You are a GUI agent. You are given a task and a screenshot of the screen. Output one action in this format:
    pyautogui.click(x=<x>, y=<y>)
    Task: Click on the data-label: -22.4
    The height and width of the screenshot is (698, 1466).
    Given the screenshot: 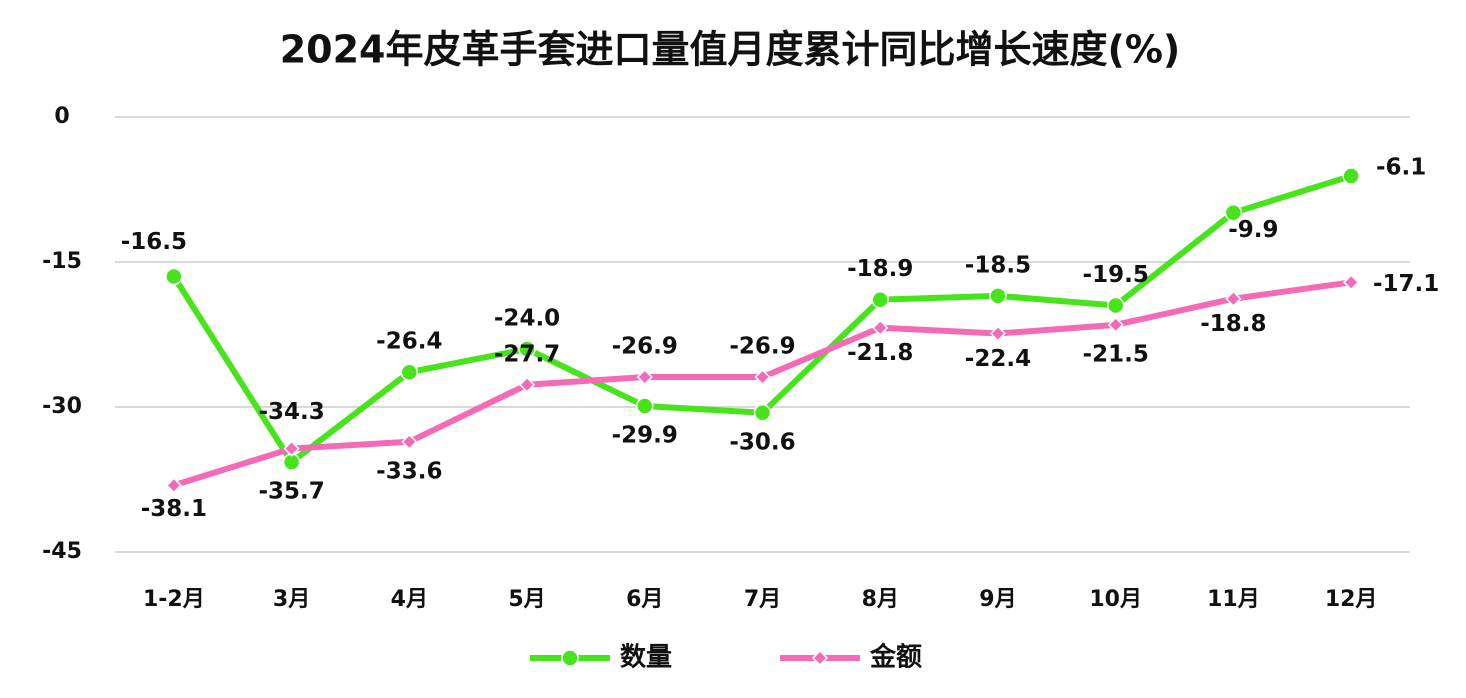 What is the action you would take?
    pyautogui.click(x=998, y=359)
    